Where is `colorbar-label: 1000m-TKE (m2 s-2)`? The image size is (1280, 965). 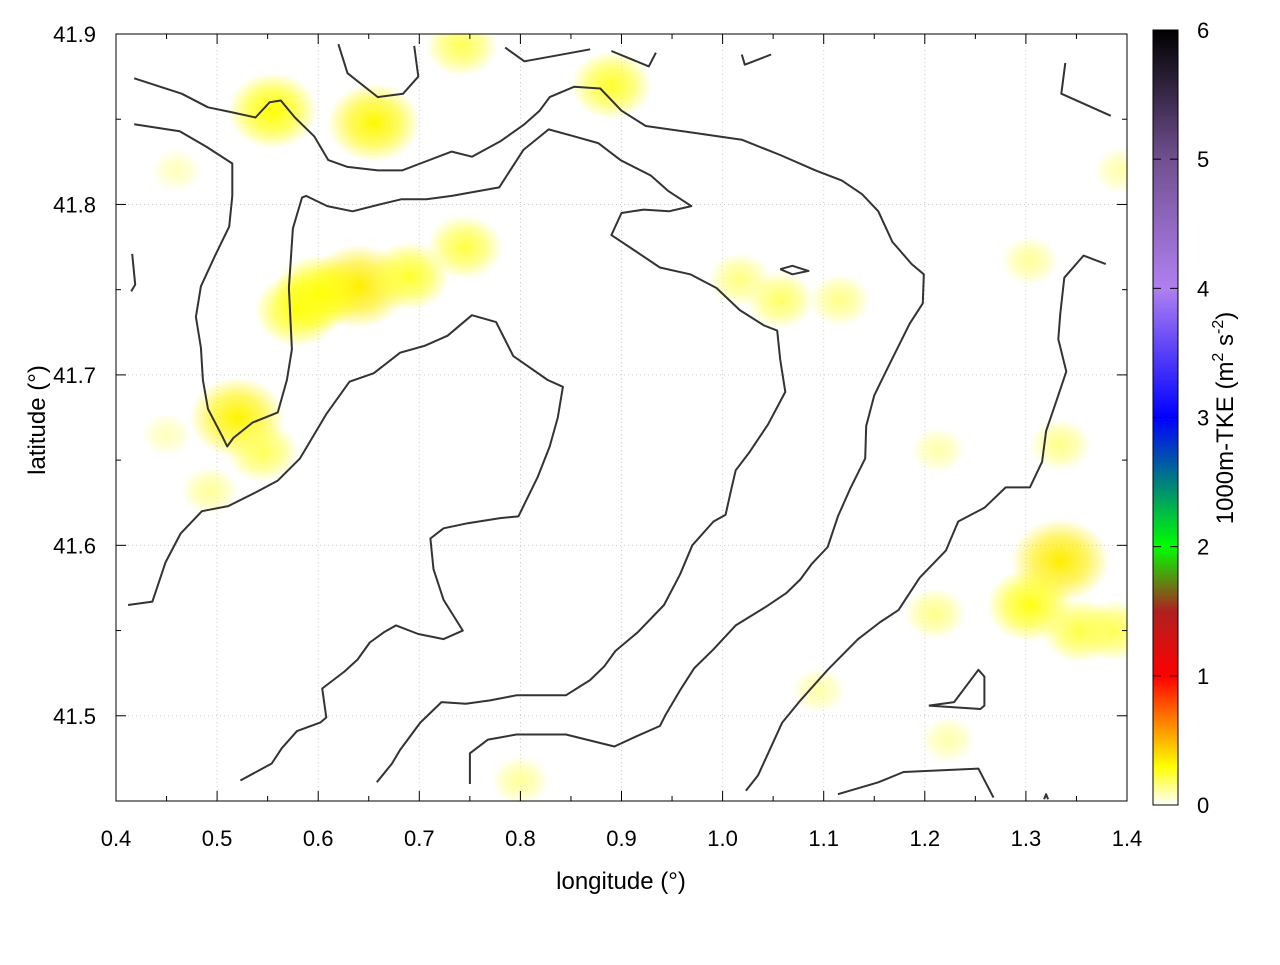
colorbar-label: 1000m-TKE (m2 s-2) is located at coordinates (1224, 418).